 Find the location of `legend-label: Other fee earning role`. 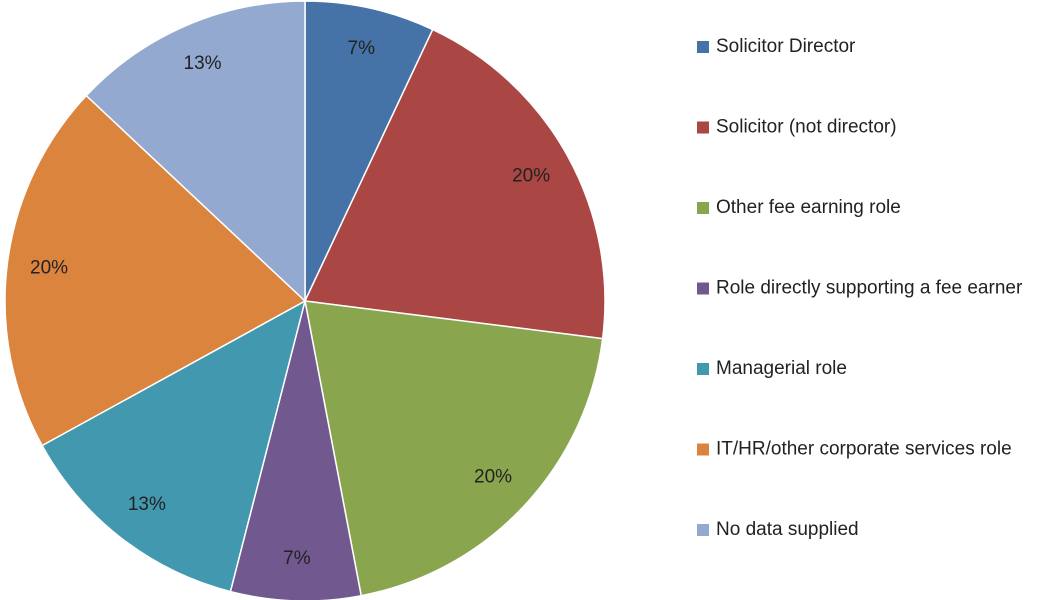

legend-label: Other fee earning role is located at coordinates (808, 207).